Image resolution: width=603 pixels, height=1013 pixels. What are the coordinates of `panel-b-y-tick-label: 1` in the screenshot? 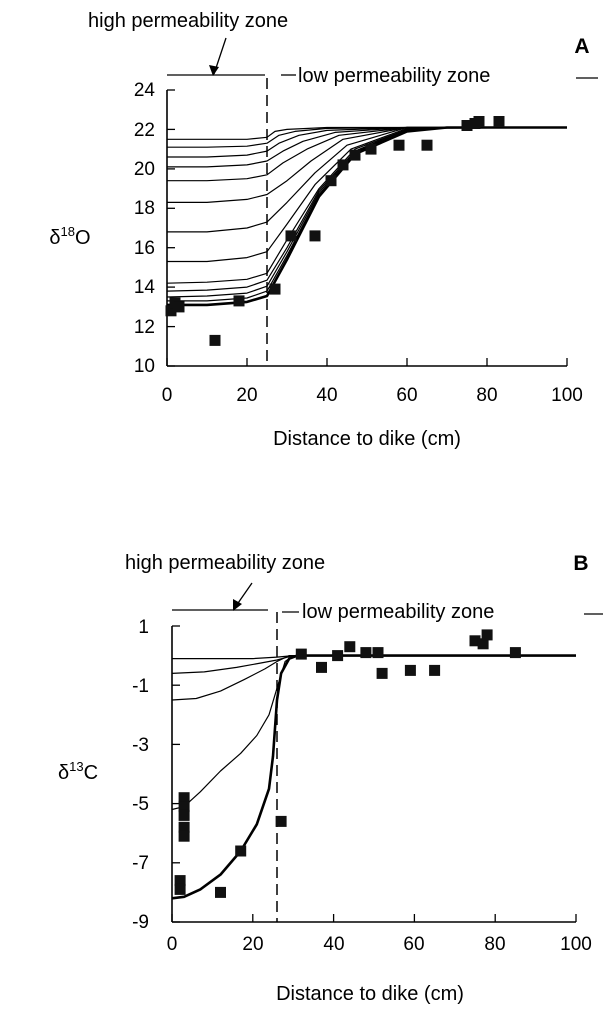 It's located at (143, 627).